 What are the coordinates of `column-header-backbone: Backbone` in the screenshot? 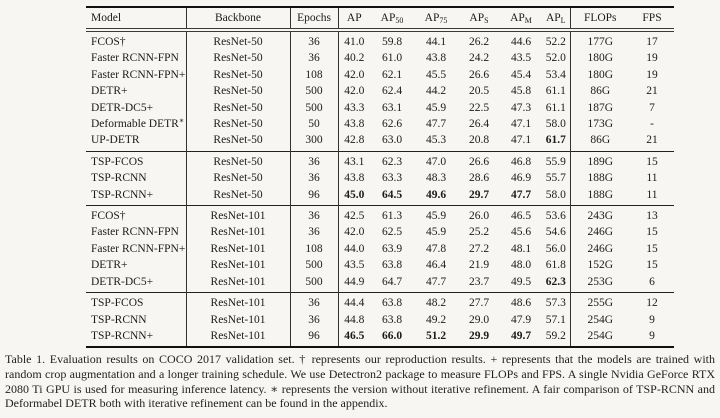 It's located at (237, 18).